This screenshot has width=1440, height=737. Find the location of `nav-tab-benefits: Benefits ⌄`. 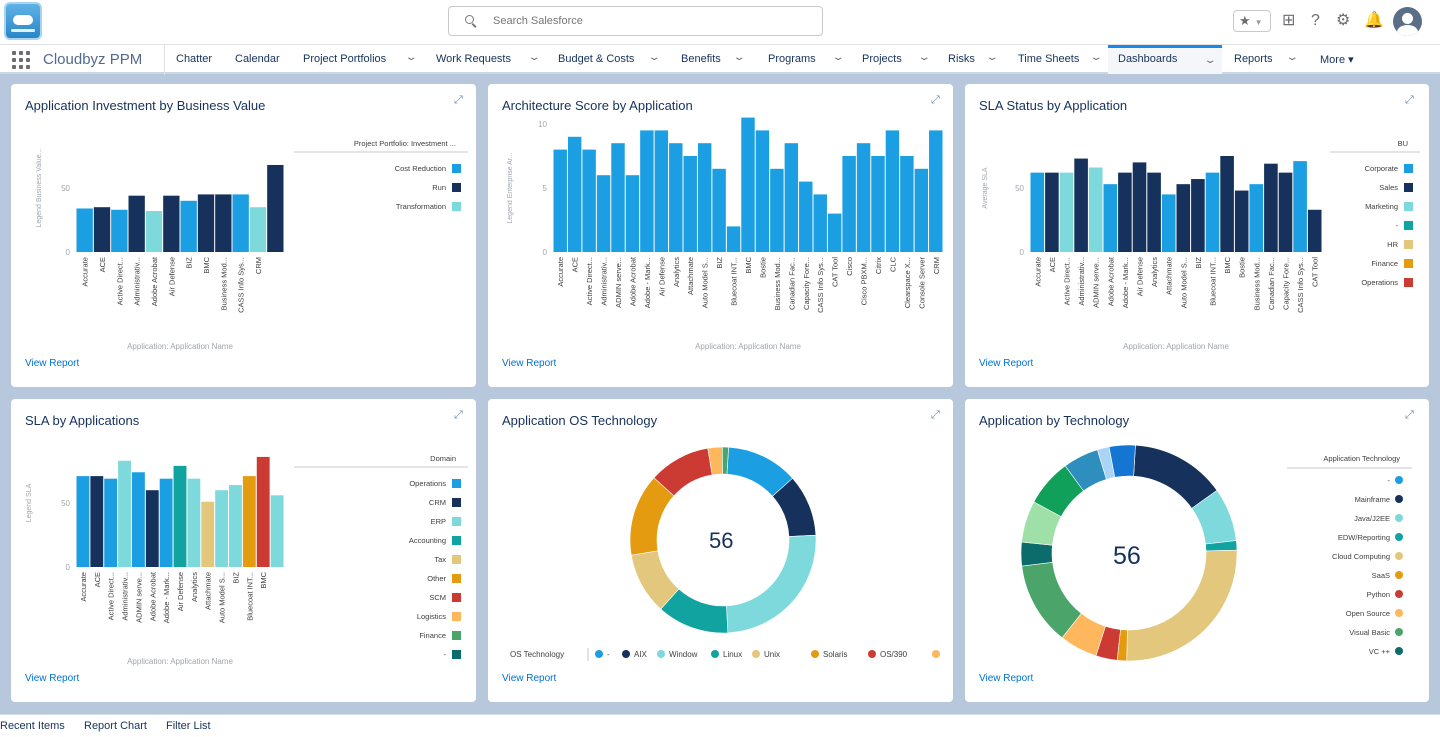

nav-tab-benefits: Benefits ⌄ is located at coordinates (713, 59).